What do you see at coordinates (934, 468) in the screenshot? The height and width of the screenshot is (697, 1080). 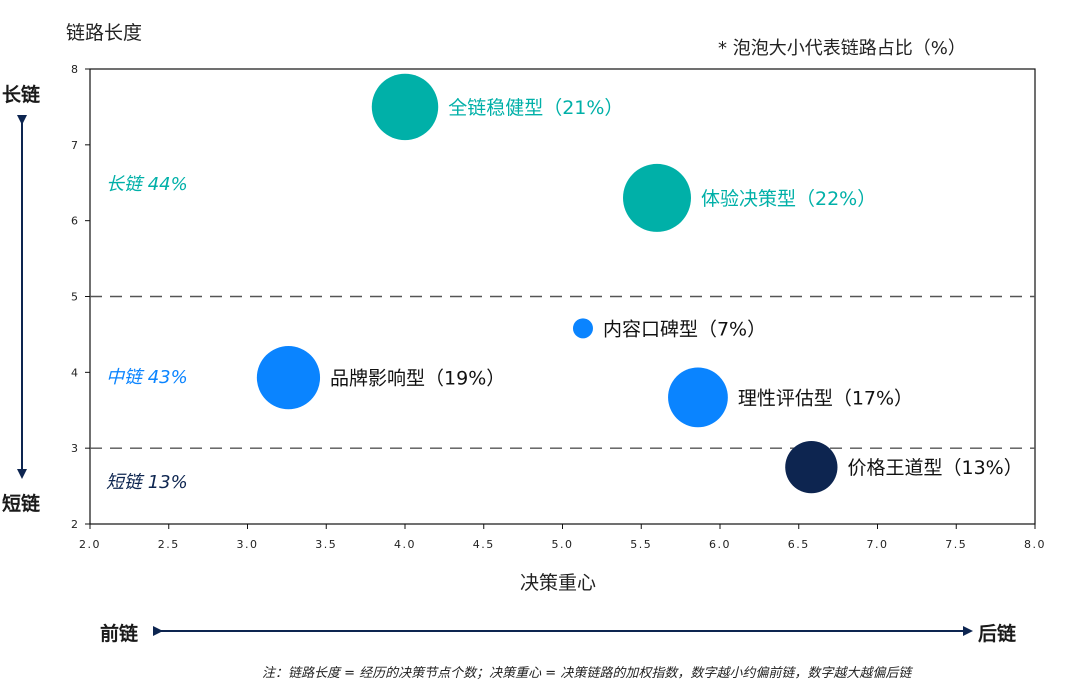 I see `bubble-label: 价格王道型（13%）` at bounding box center [934, 468].